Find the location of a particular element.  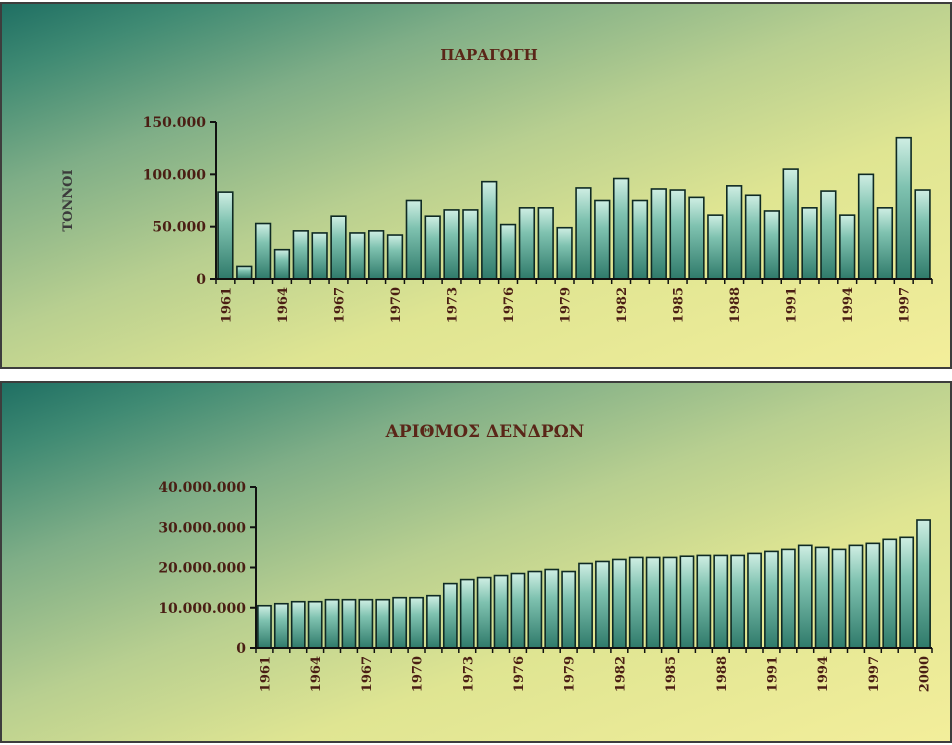

x-tick-label: 1994 is located at coordinates (823, 674).